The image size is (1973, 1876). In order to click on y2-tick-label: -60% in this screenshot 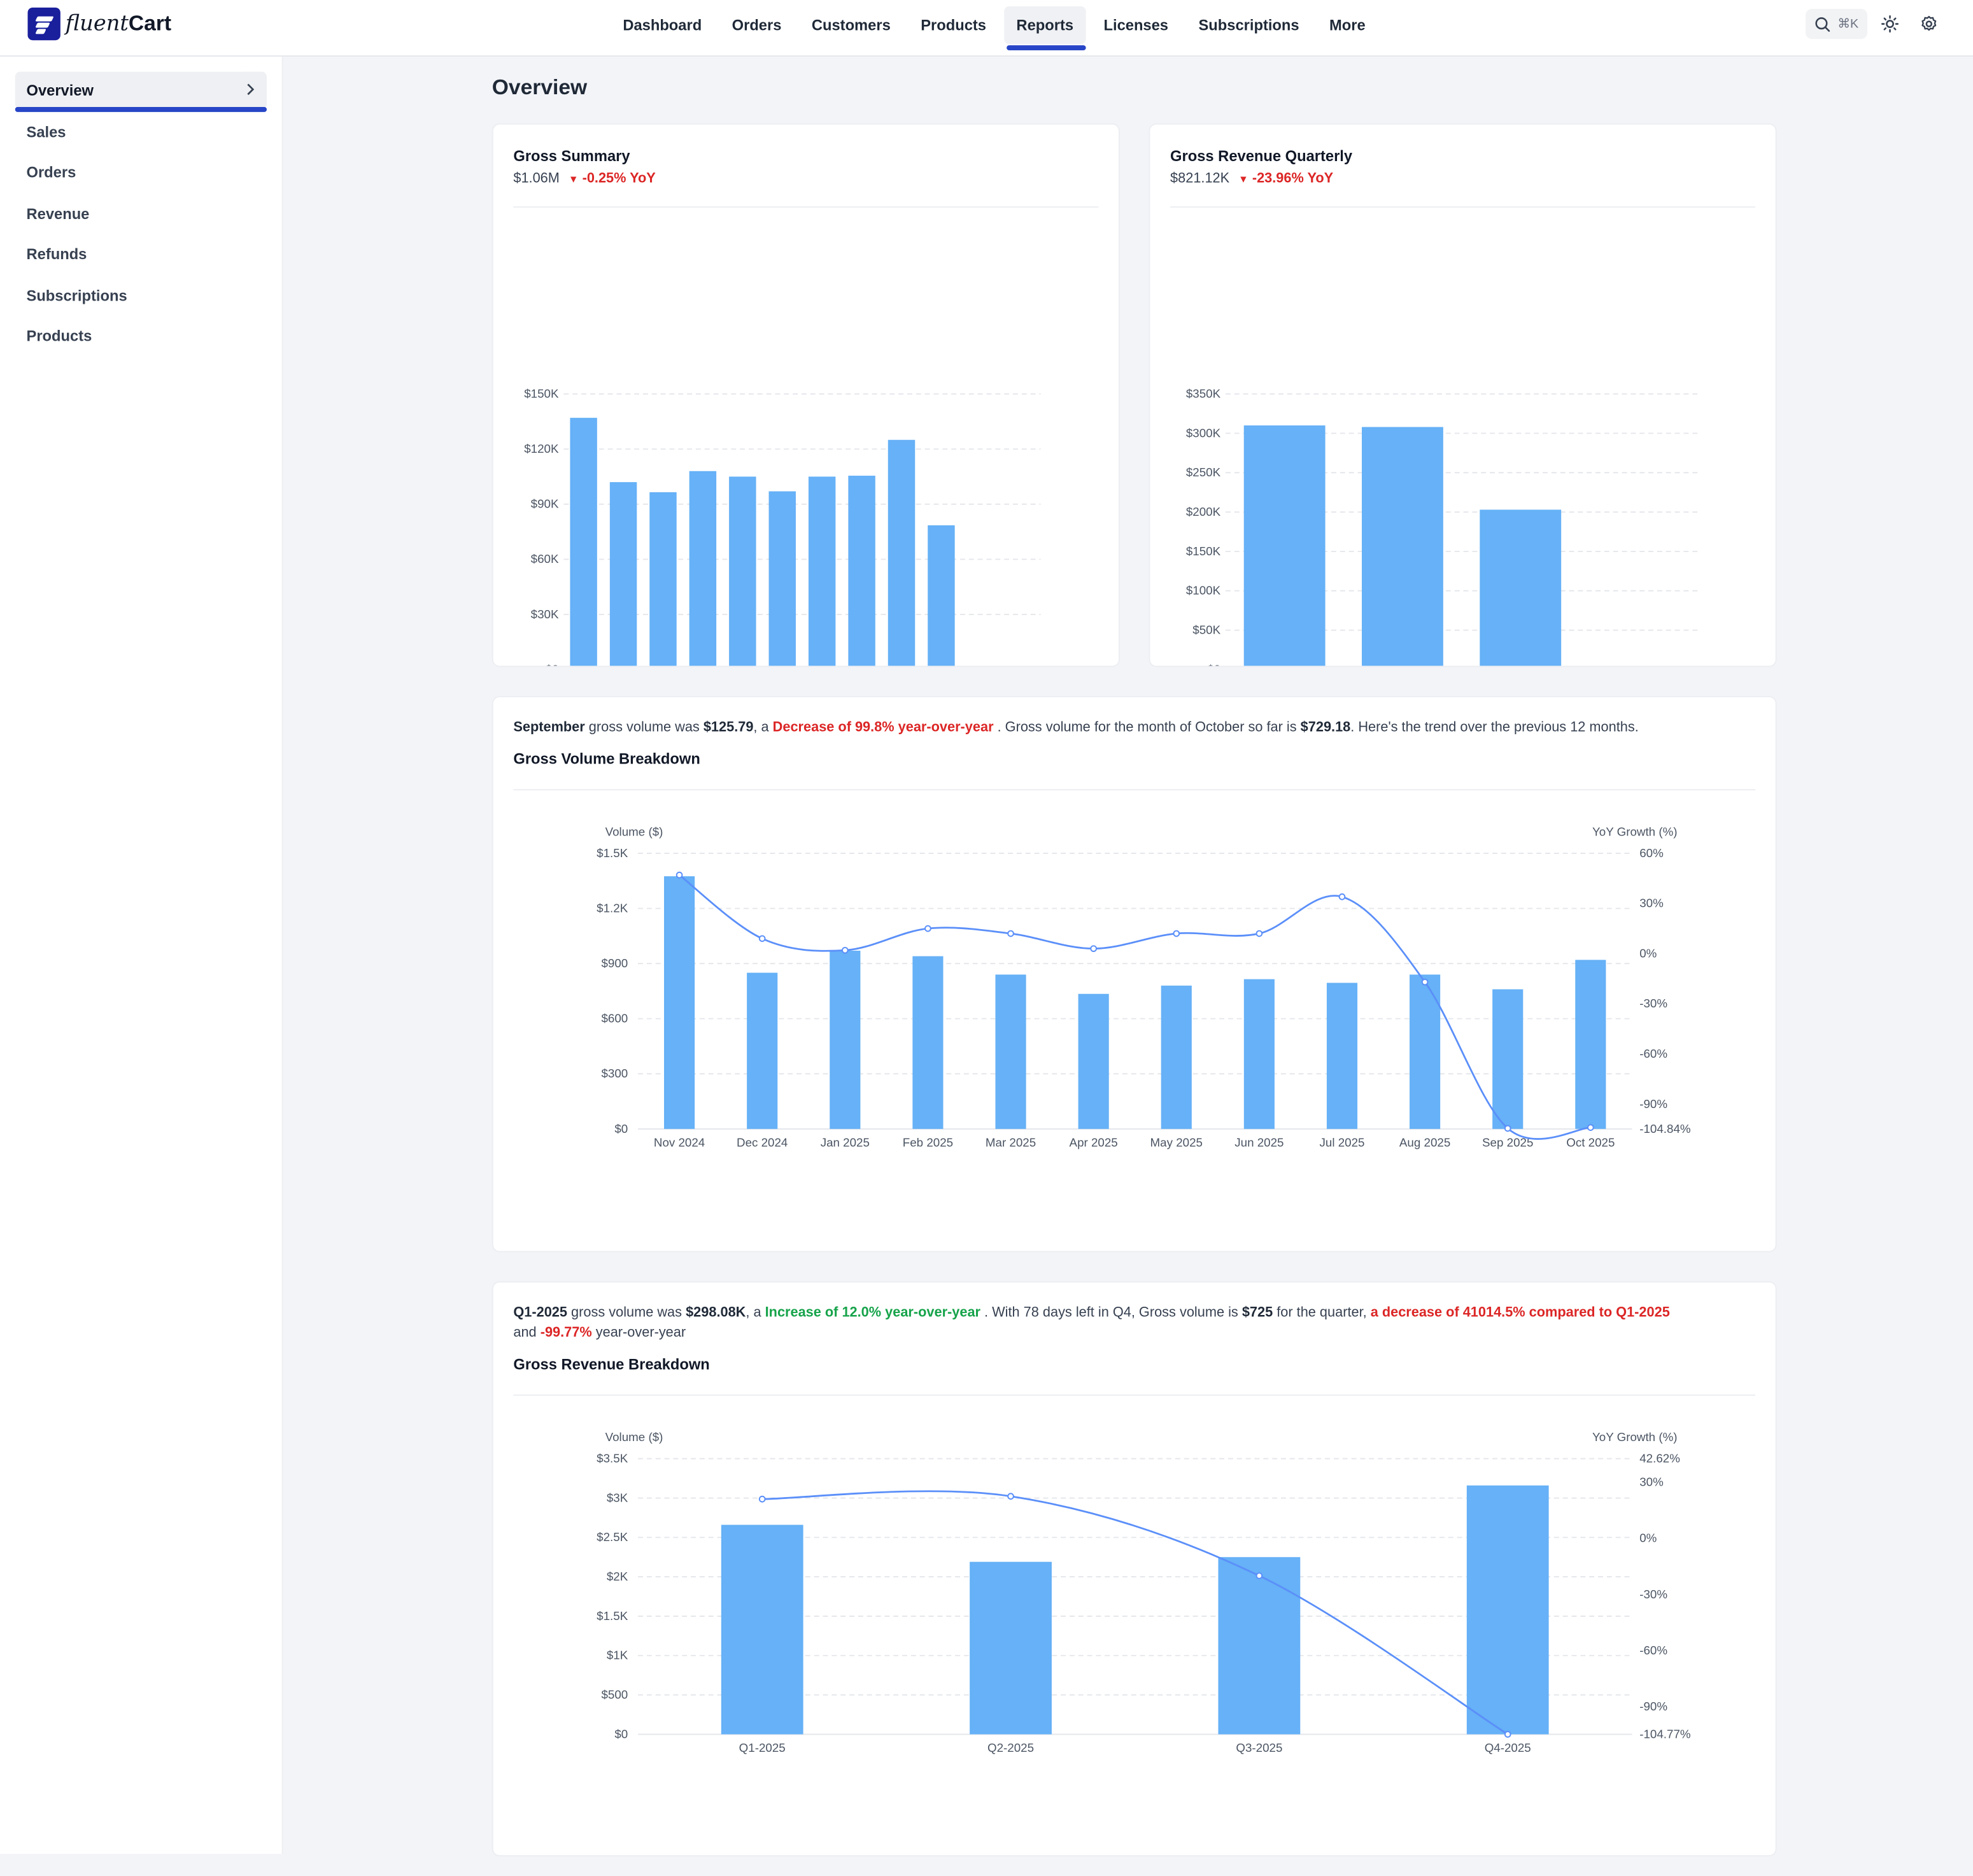, I will do `click(1653, 1053)`.